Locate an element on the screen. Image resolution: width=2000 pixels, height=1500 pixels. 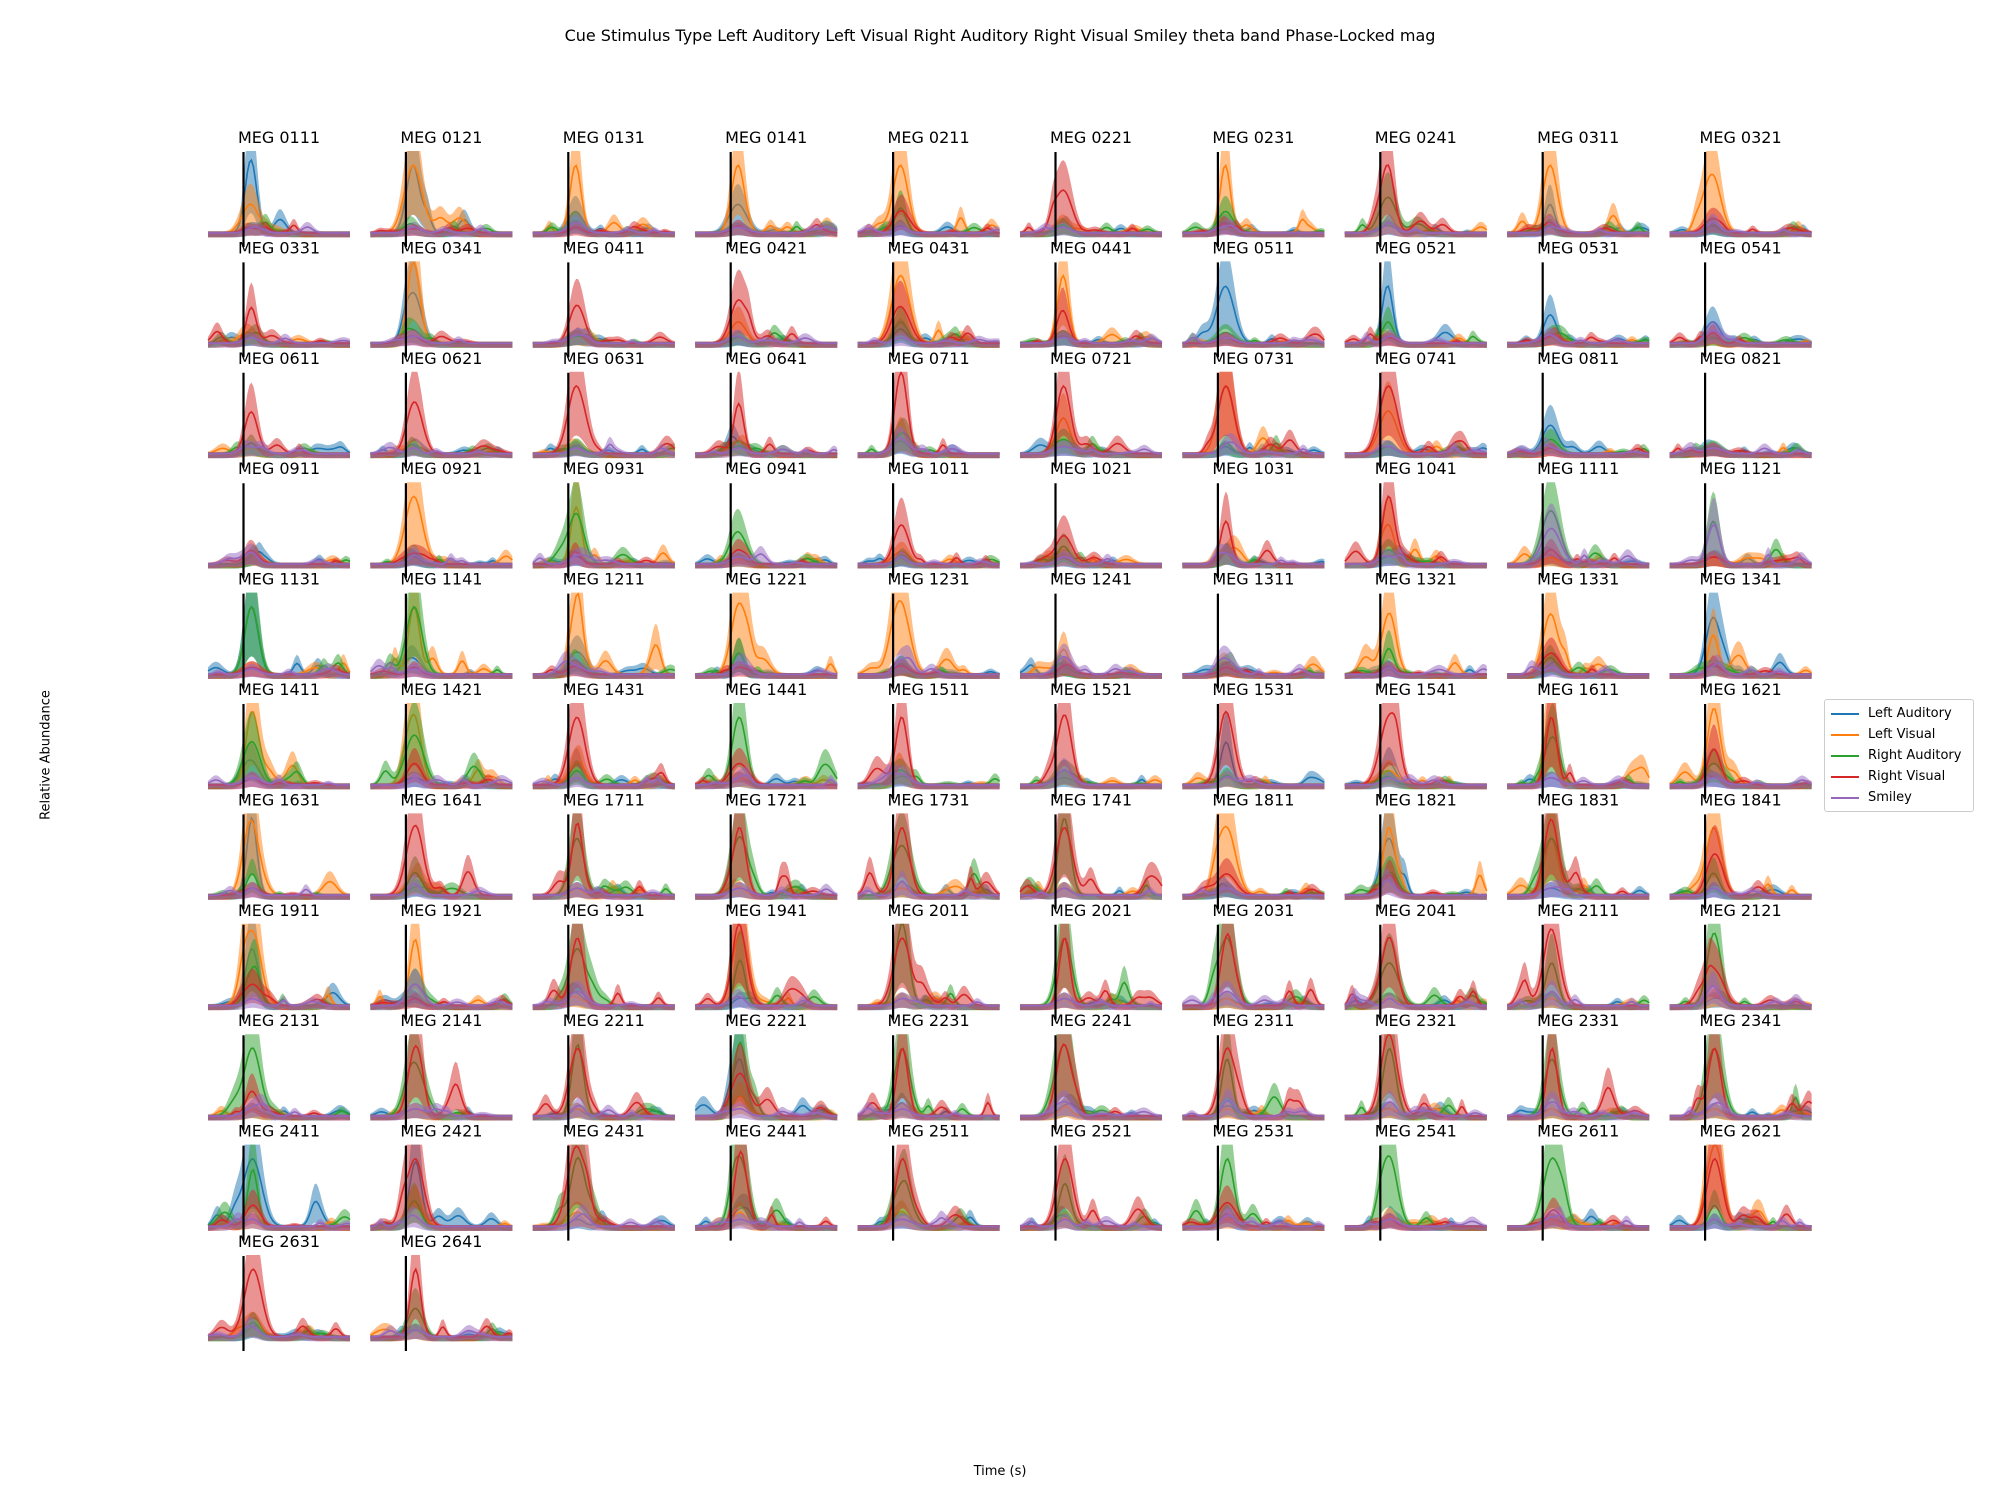
panel-meg-2111: MEG 2111 is located at coordinates (1578, 960).